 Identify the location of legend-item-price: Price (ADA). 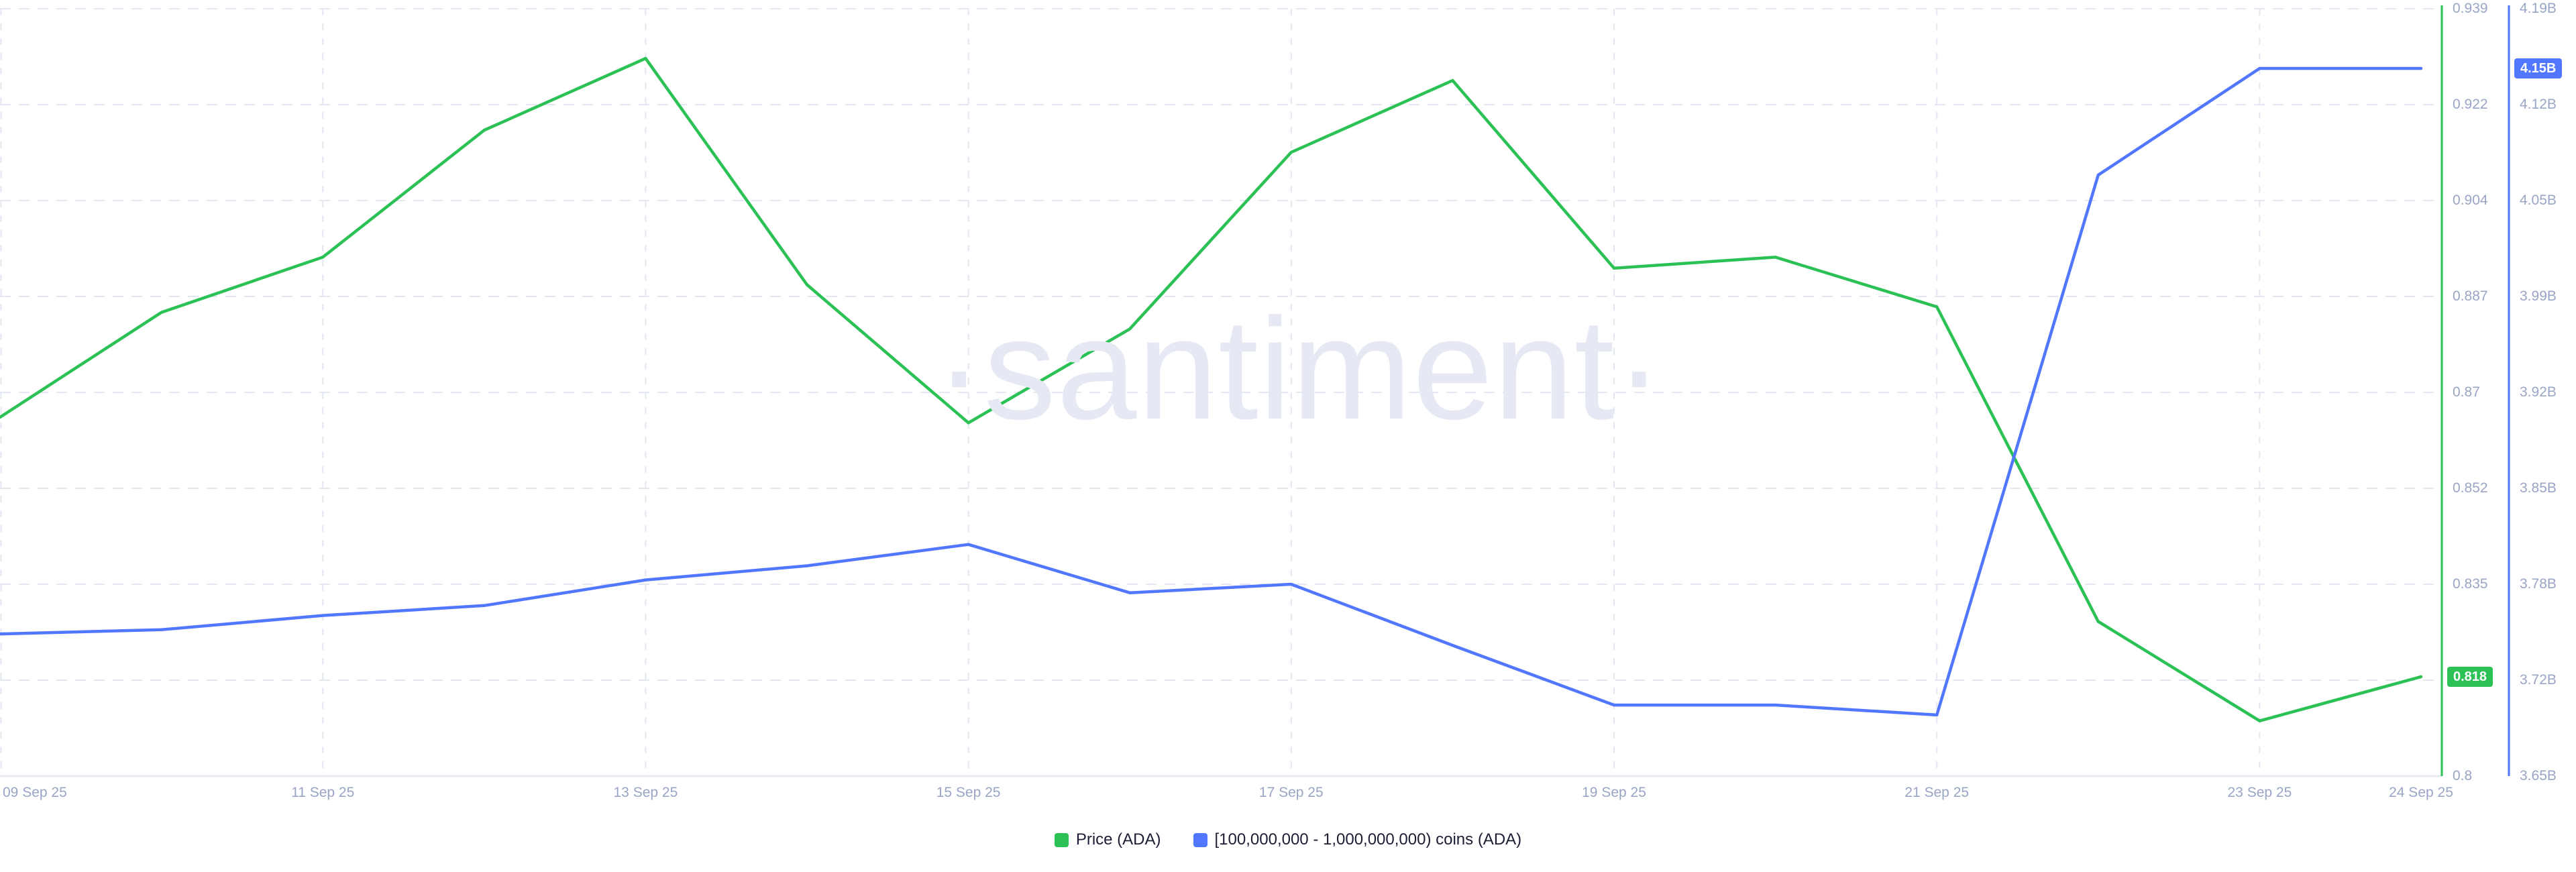
(1107, 839).